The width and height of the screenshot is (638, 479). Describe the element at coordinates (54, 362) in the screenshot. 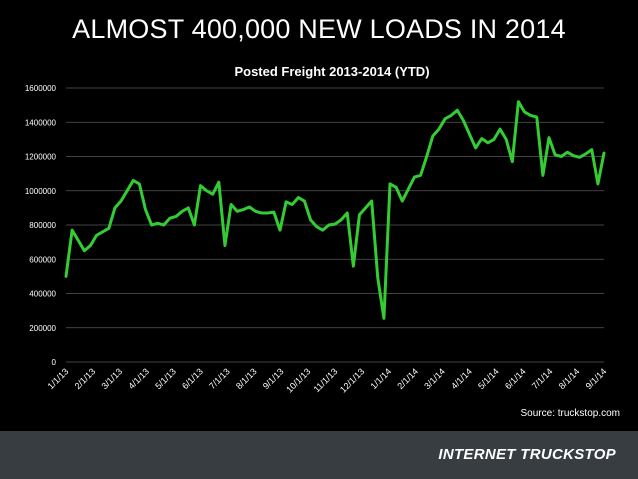

I see `y-tick-label: 0` at that location.